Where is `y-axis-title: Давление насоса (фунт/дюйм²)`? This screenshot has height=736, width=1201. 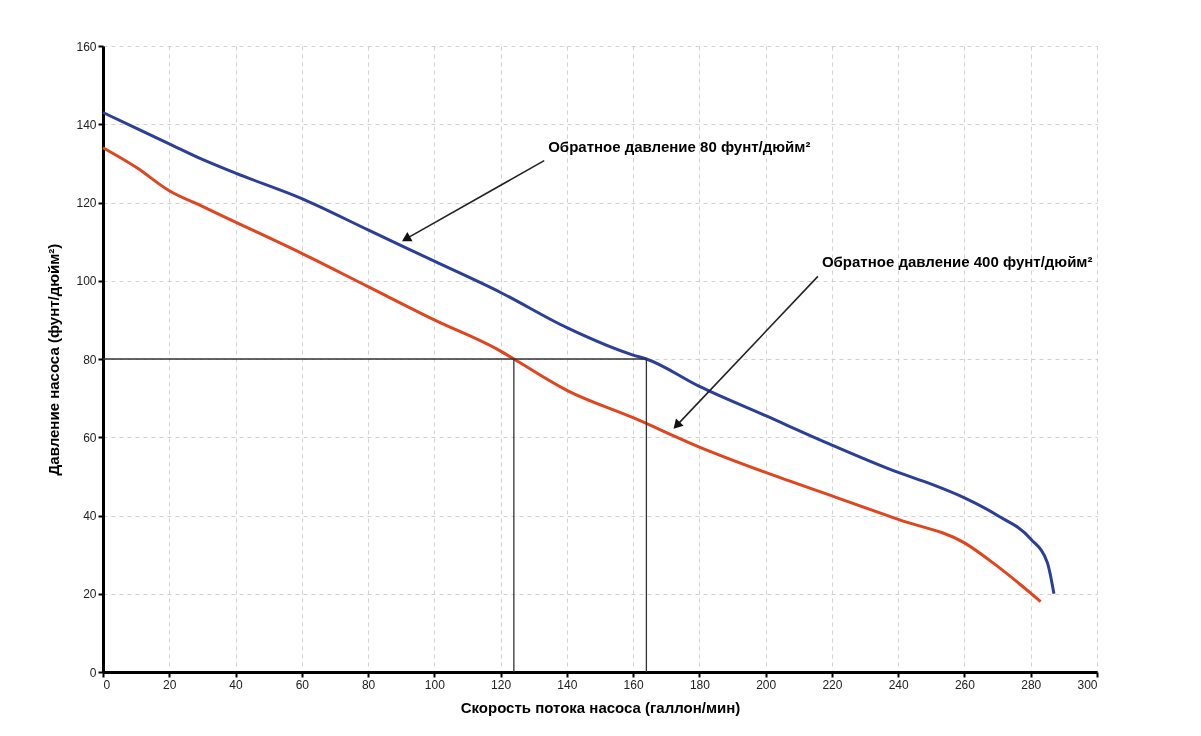 y-axis-title: Давление насоса (фунт/дюйм²) is located at coordinates (54, 359).